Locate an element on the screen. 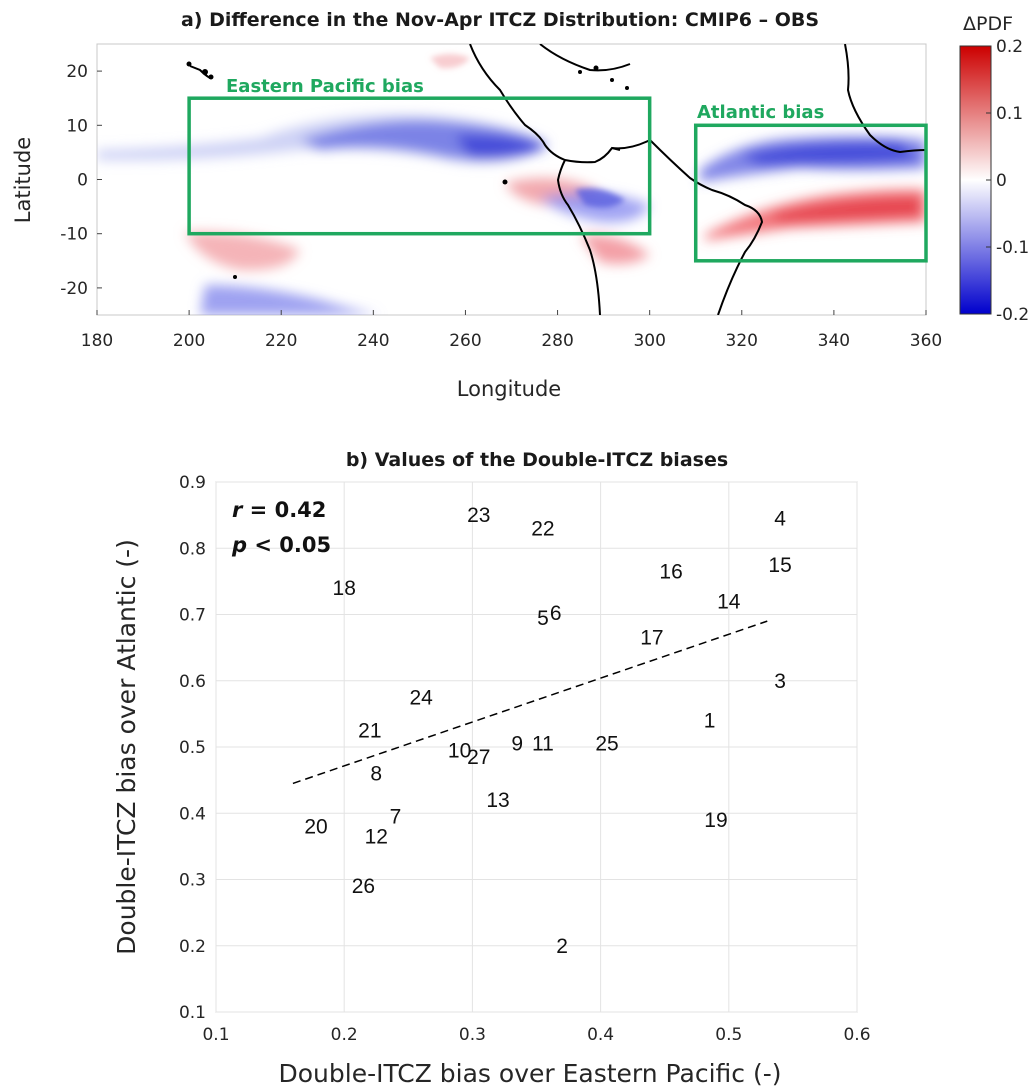 The image size is (1033, 1091). scatter-point-1: 1 is located at coordinates (710, 721).